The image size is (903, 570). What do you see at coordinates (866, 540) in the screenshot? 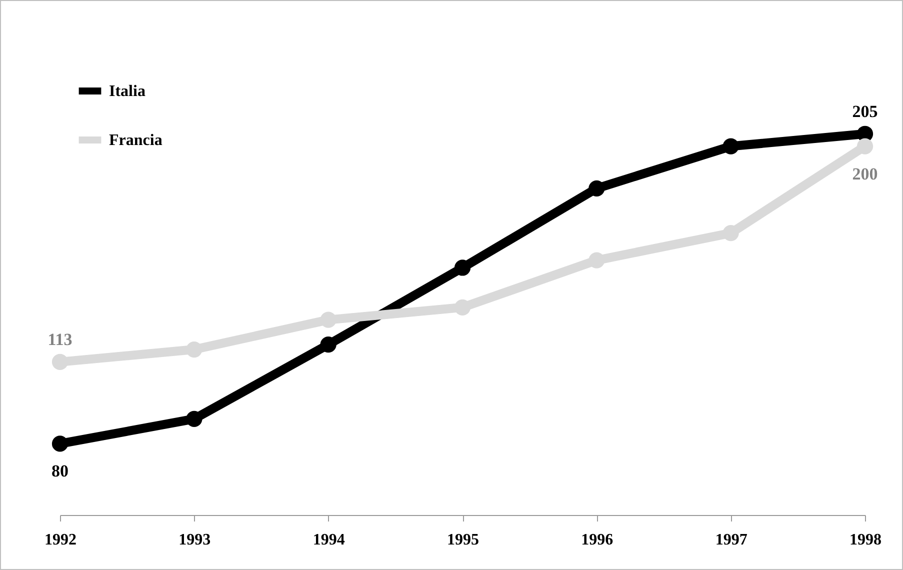
I see `x-tick-label: 1998` at bounding box center [866, 540].